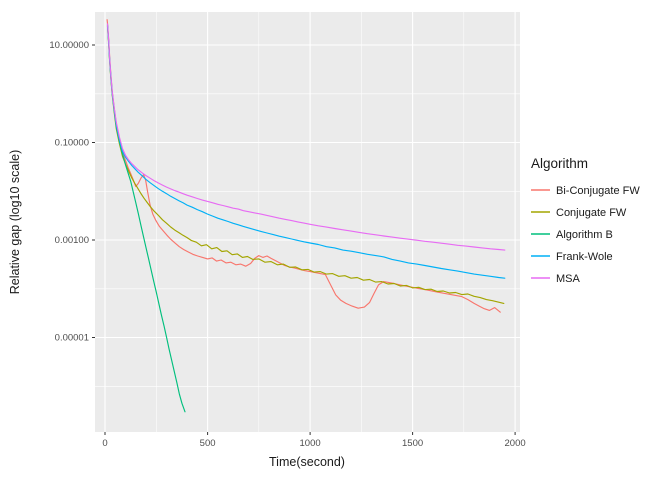 The width and height of the screenshot is (672, 480). I want to click on legend-label-frank-wole: Frank-Wole, so click(584, 257).